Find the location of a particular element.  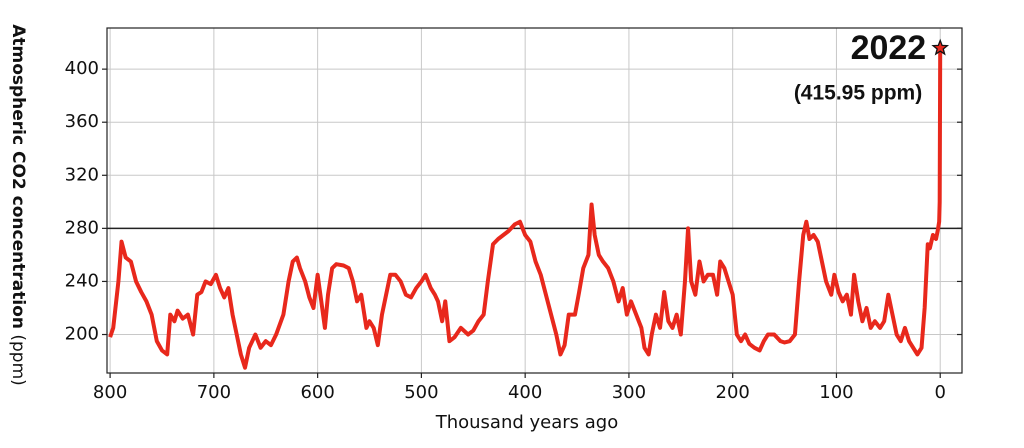

x-tick-label: 0 is located at coordinates (939, 392).